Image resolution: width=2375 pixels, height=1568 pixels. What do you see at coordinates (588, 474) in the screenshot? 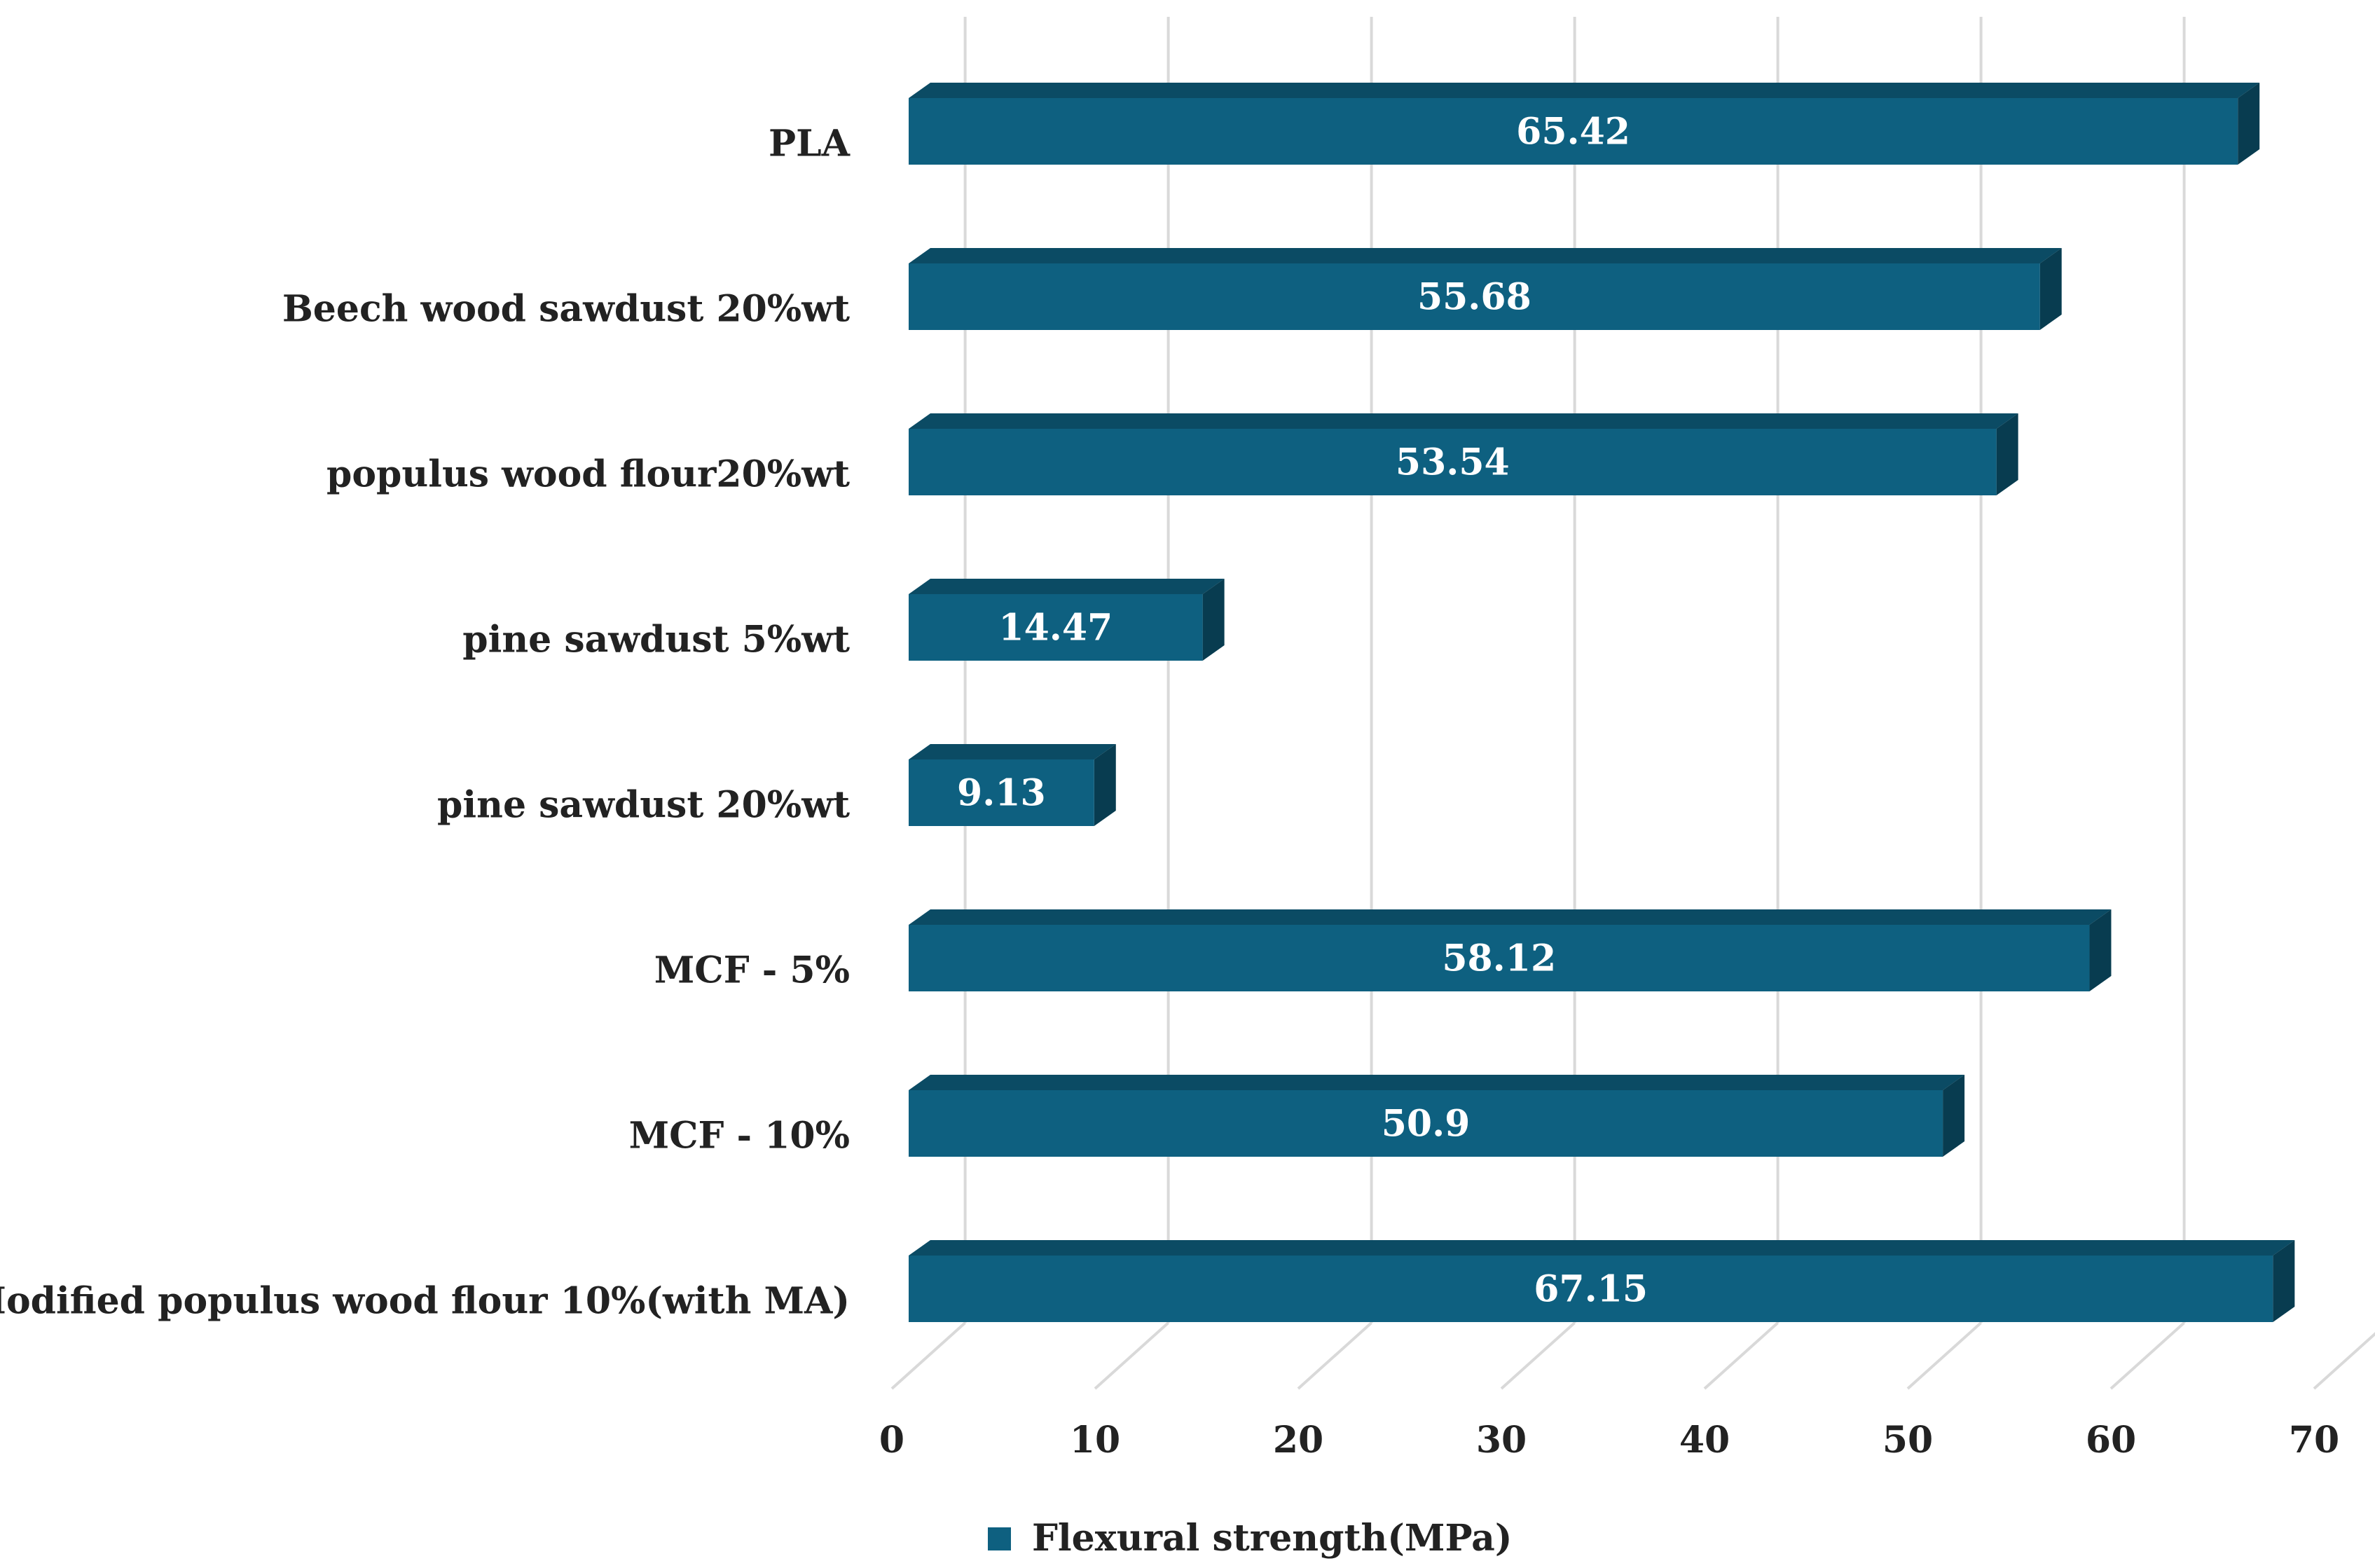
I see `category-label: populus wood flour20%wt` at bounding box center [588, 474].